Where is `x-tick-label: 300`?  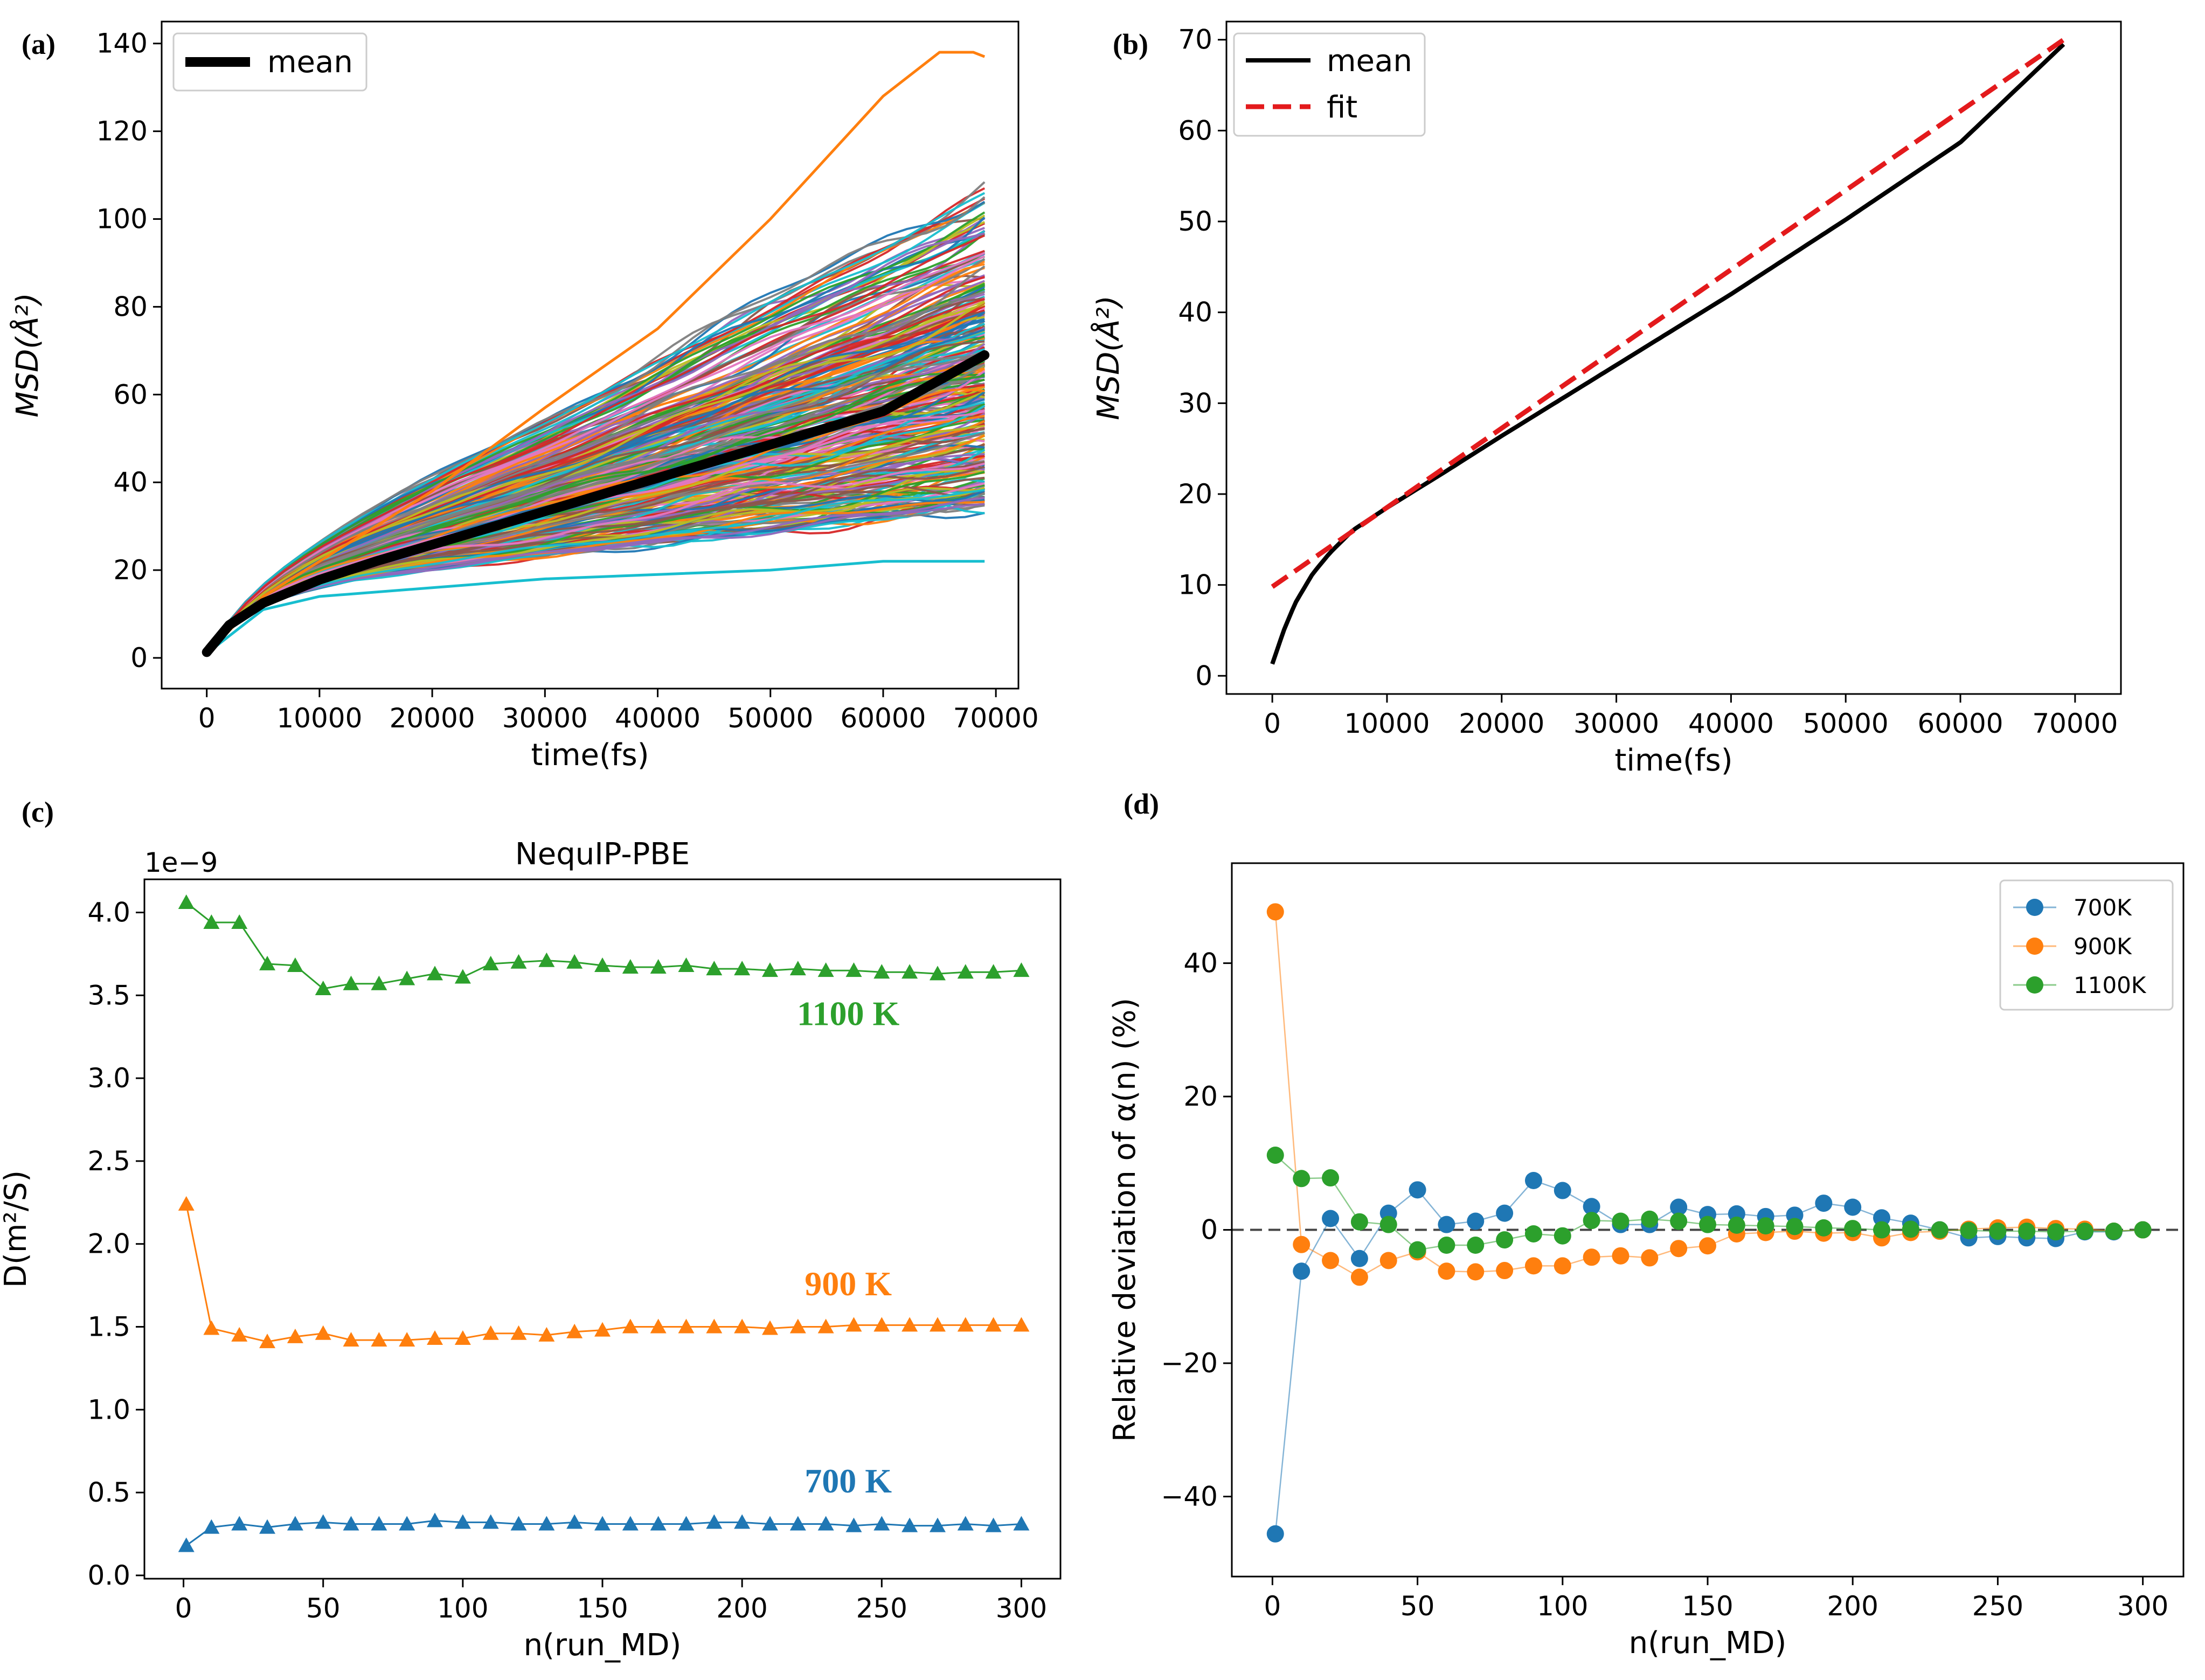 x-tick-label: 300 is located at coordinates (2142, 1606).